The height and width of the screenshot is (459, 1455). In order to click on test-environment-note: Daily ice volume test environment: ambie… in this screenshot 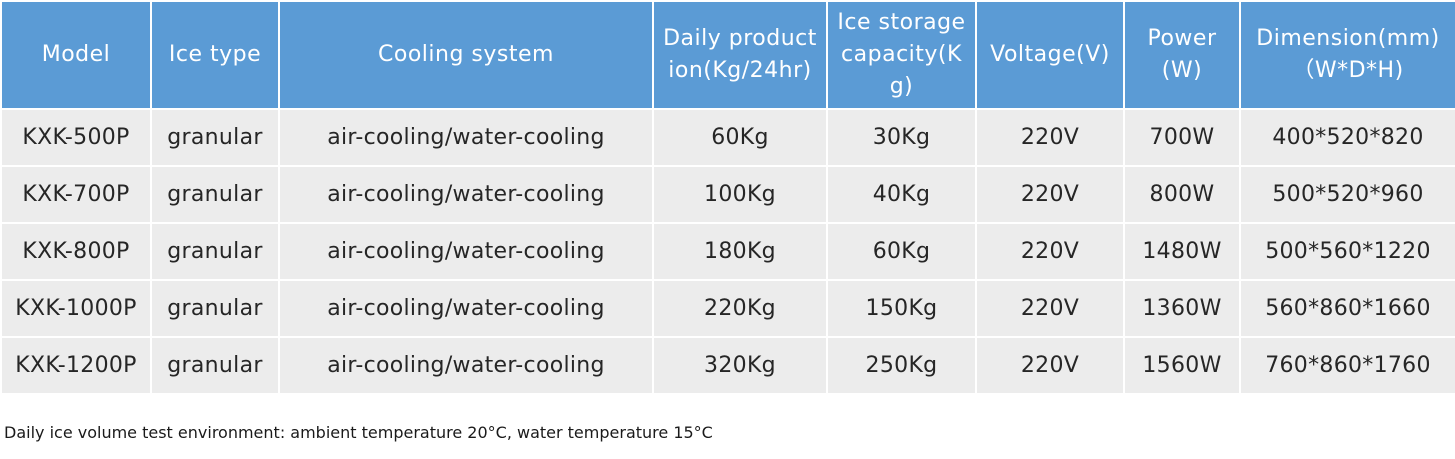, I will do `click(358, 432)`.